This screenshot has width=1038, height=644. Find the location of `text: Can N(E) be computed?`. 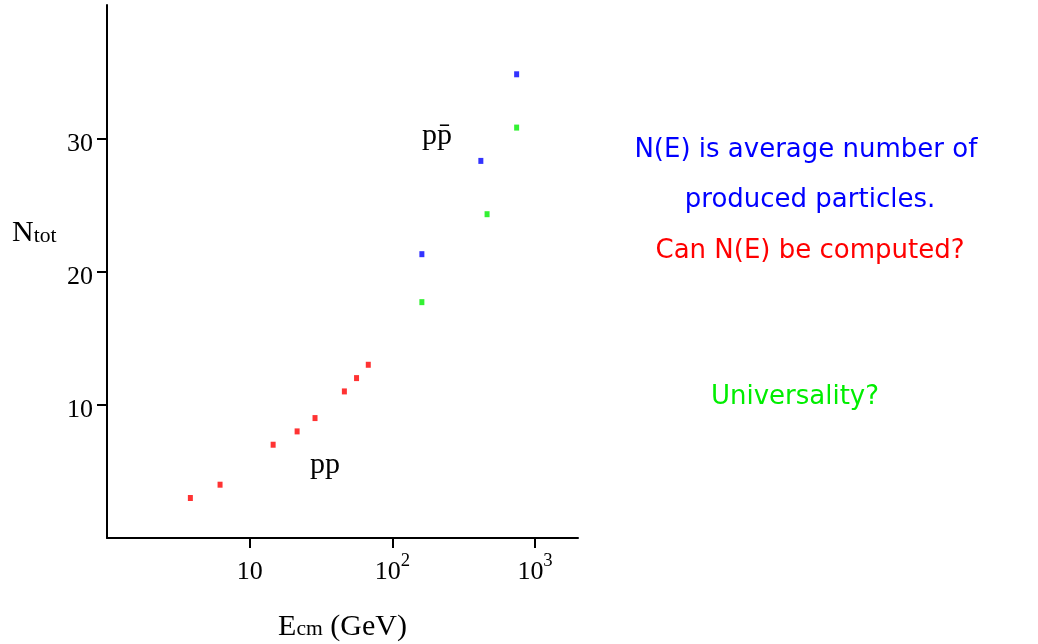

text: Can N(E) be computed? is located at coordinates (810, 249).